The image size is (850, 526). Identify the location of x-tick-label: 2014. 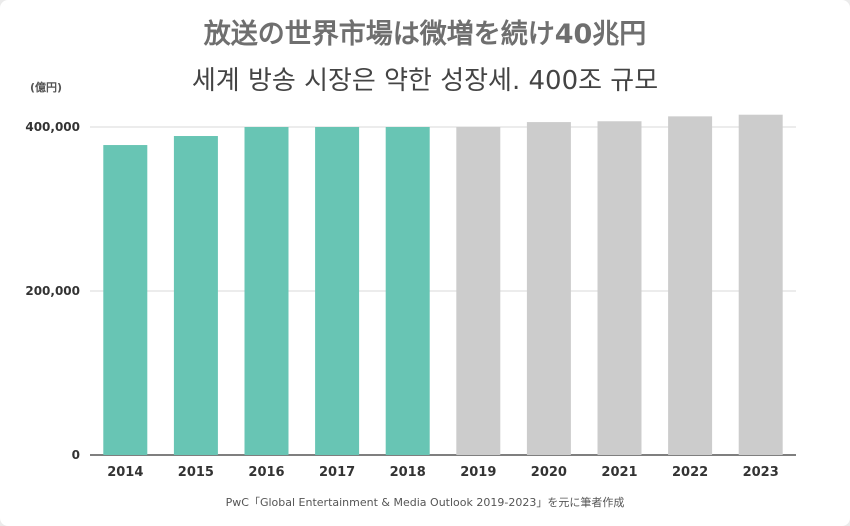
(125, 472).